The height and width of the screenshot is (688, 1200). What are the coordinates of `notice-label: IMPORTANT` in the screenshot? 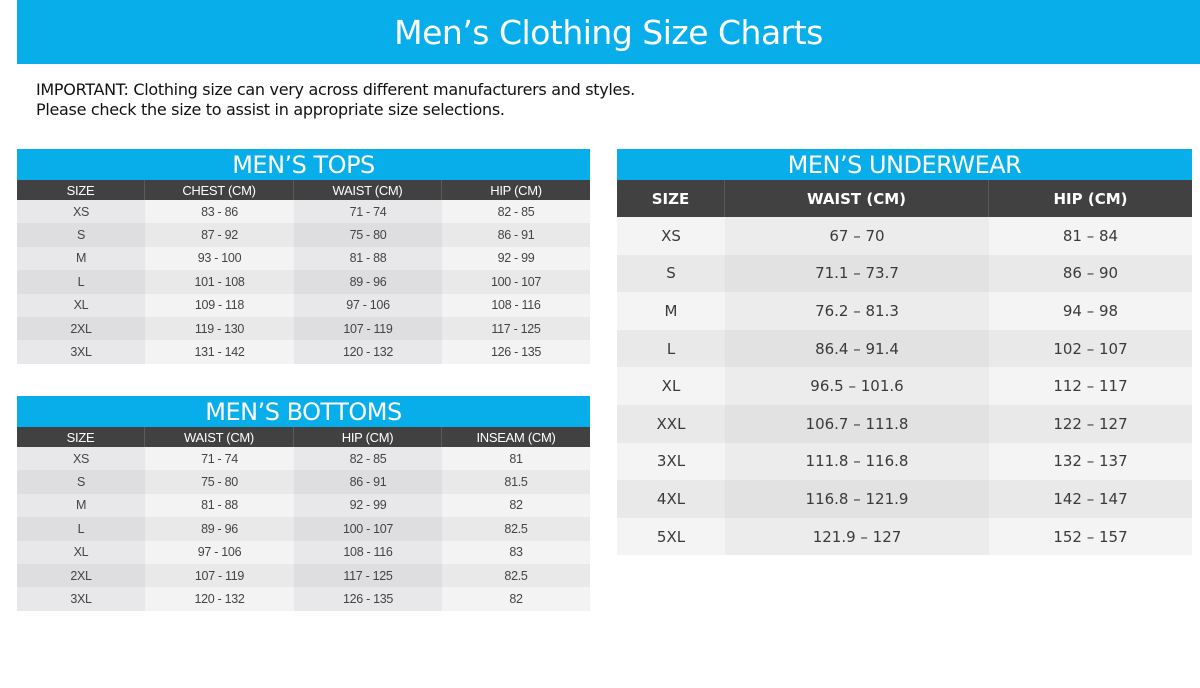 It's located at (80, 89).